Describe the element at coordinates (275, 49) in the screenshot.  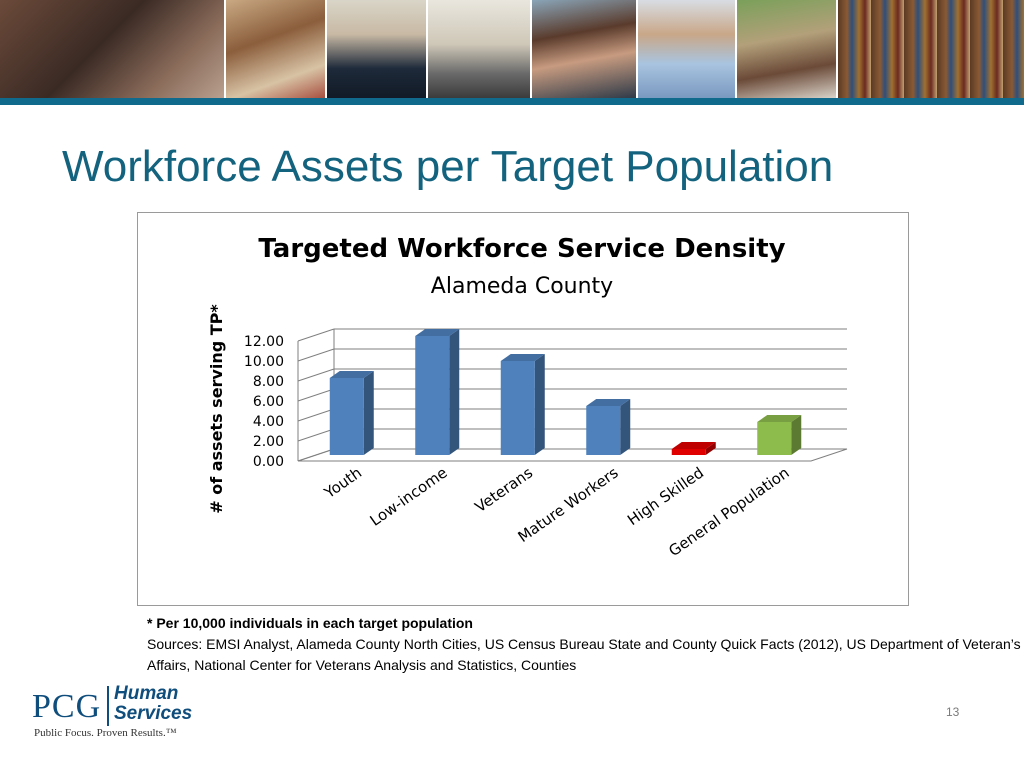
I see `photo-child` at that location.